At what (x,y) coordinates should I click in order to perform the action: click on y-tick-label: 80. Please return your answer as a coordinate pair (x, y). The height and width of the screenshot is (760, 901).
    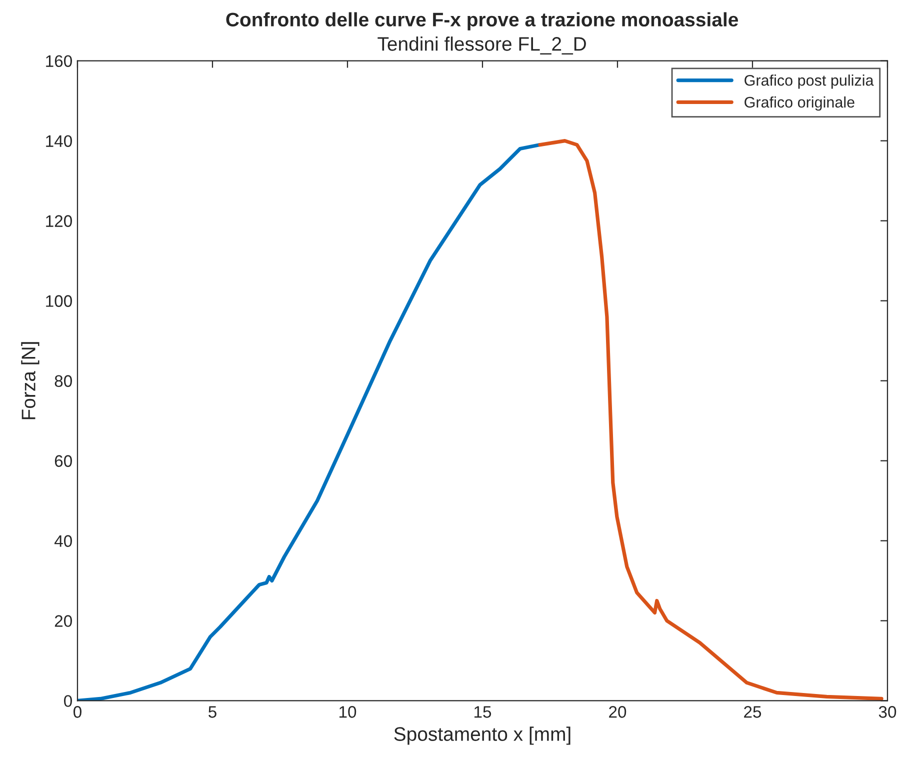
    Looking at the image, I should click on (63, 381).